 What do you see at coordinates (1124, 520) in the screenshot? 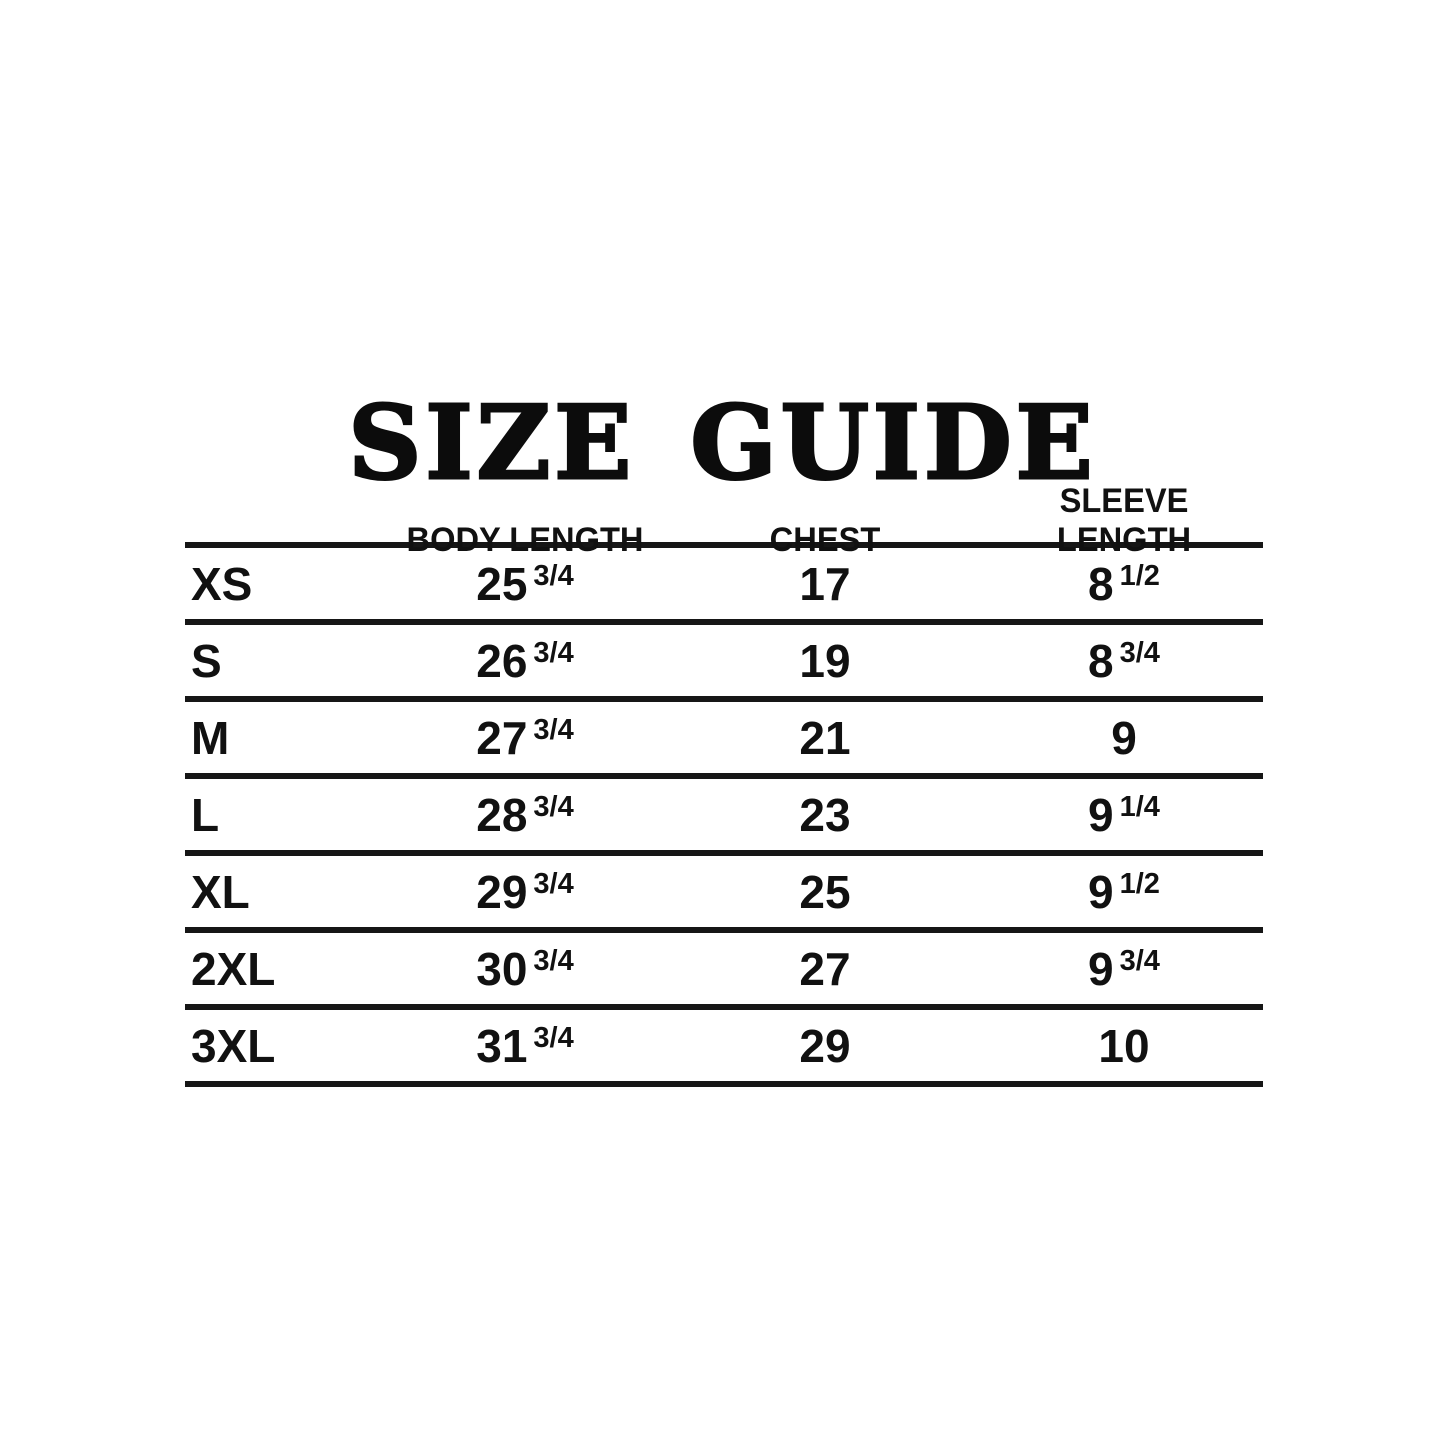
I see `header-cell-sleeve-length: SLEEVE LENGTH` at bounding box center [1124, 520].